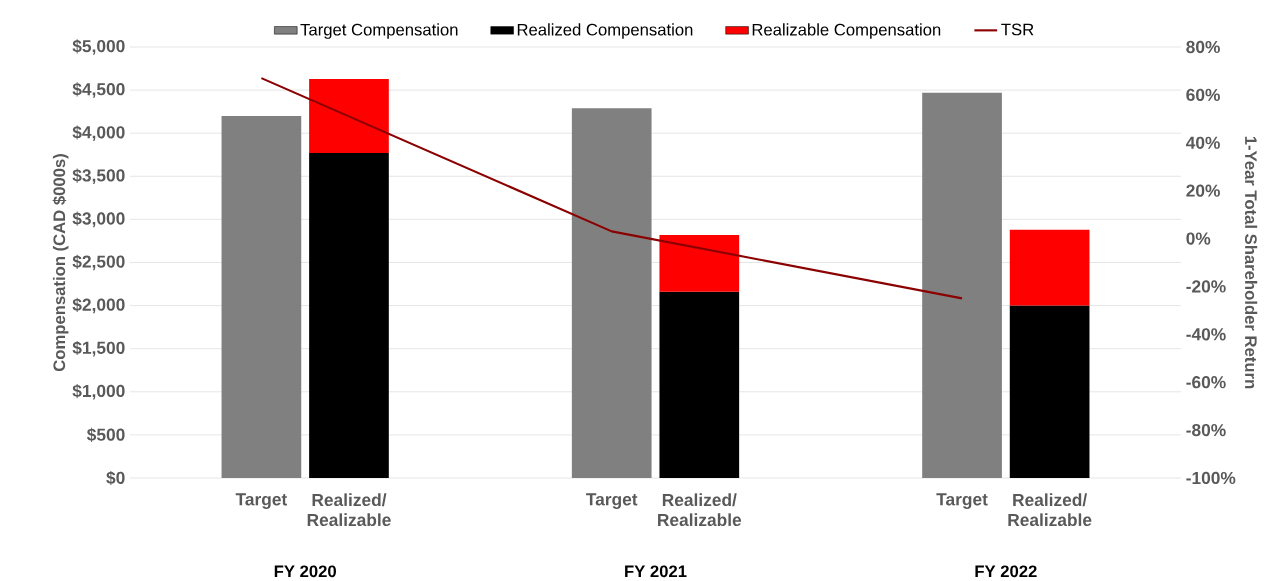 The image size is (1273, 581). I want to click on legend-label: Realizable Compensation, so click(846, 31).